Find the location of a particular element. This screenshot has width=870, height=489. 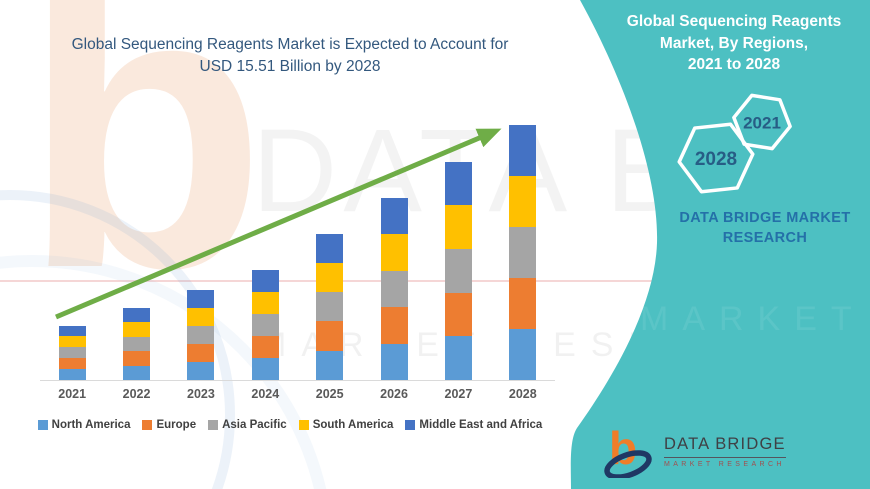

bar-segment-2021-south-america is located at coordinates (72, 342).